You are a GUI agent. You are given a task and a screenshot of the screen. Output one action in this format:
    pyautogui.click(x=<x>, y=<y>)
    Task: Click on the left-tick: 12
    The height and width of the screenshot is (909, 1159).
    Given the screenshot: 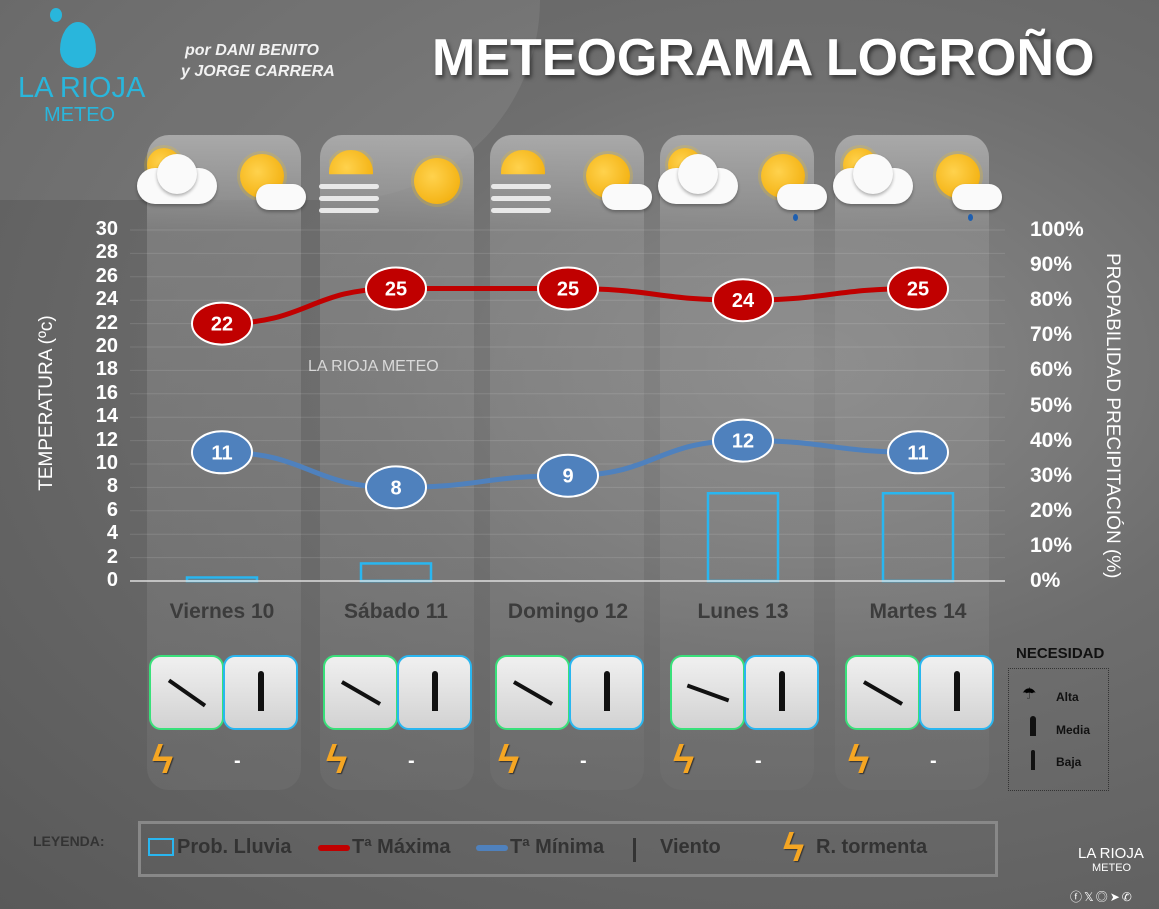 What is the action you would take?
    pyautogui.click(x=106, y=439)
    